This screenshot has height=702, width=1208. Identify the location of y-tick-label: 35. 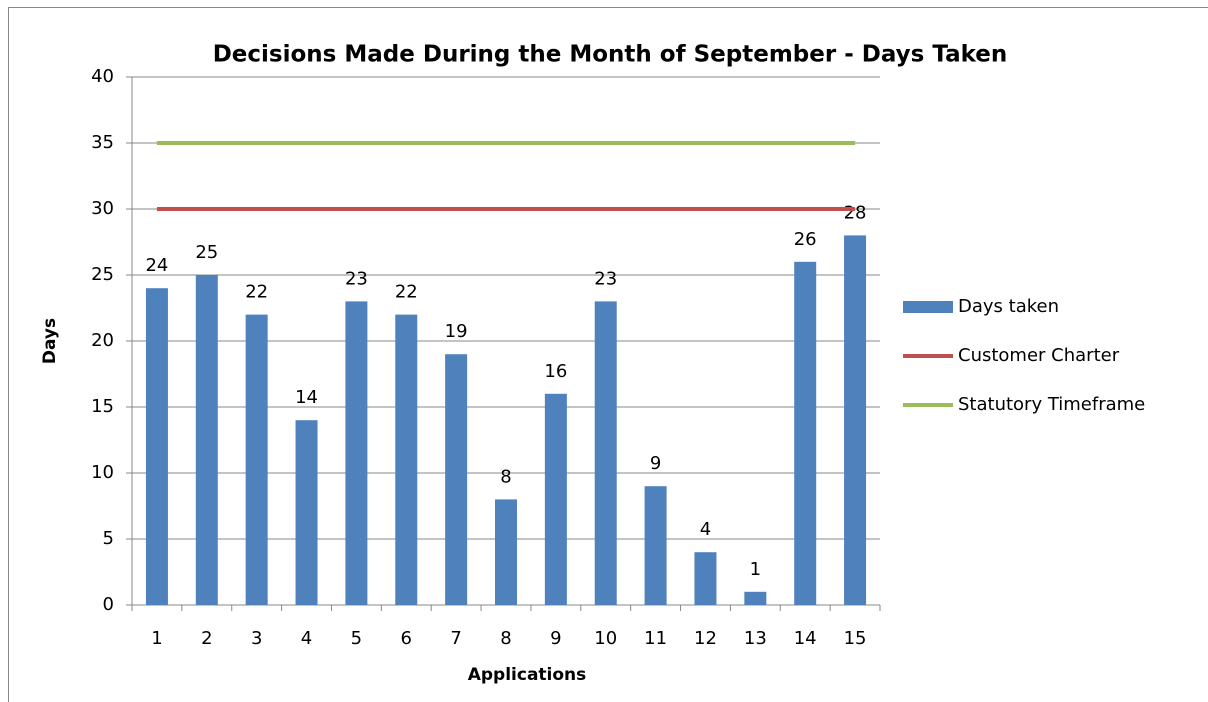
(102, 142).